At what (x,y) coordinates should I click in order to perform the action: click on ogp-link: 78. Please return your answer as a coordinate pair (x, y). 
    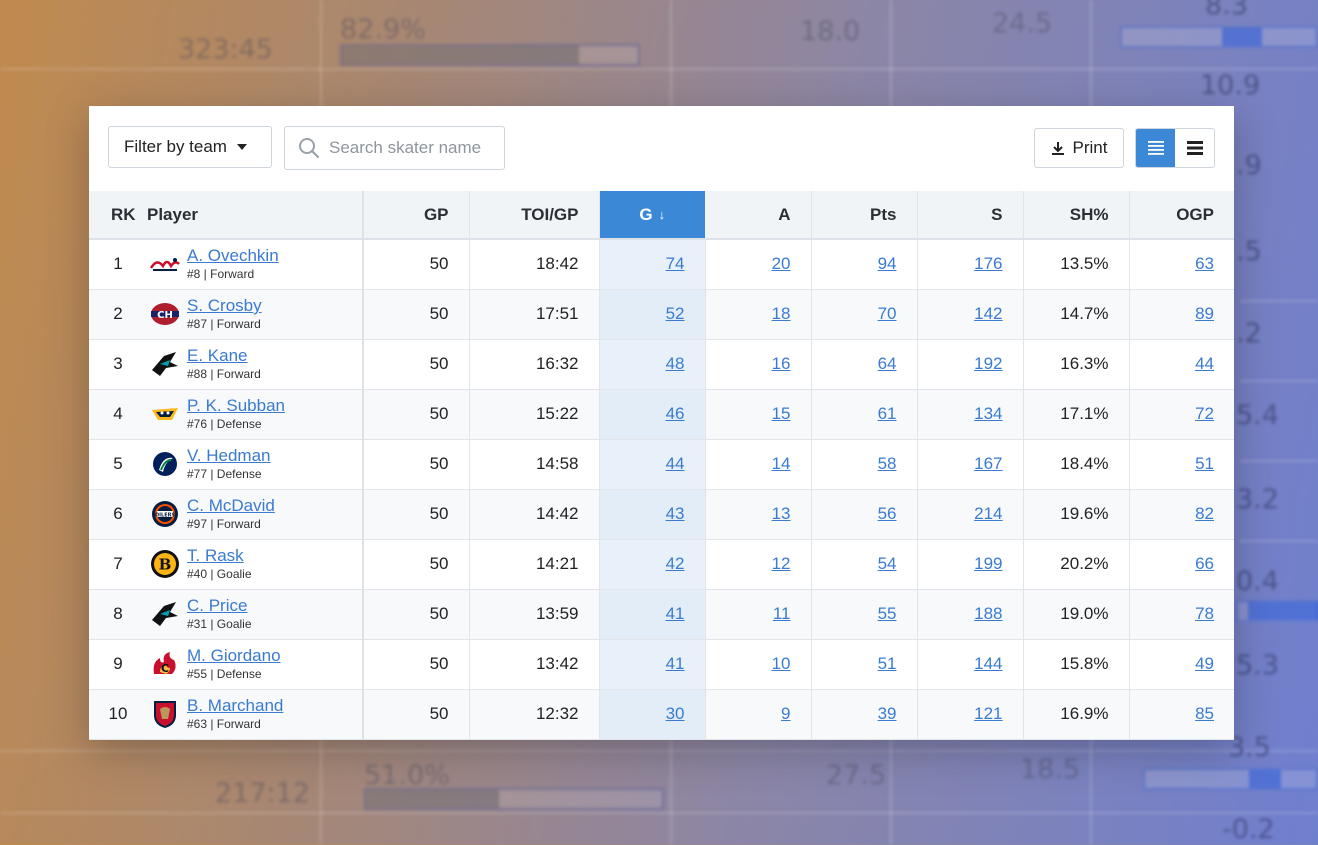
    Looking at the image, I should click on (1204, 613).